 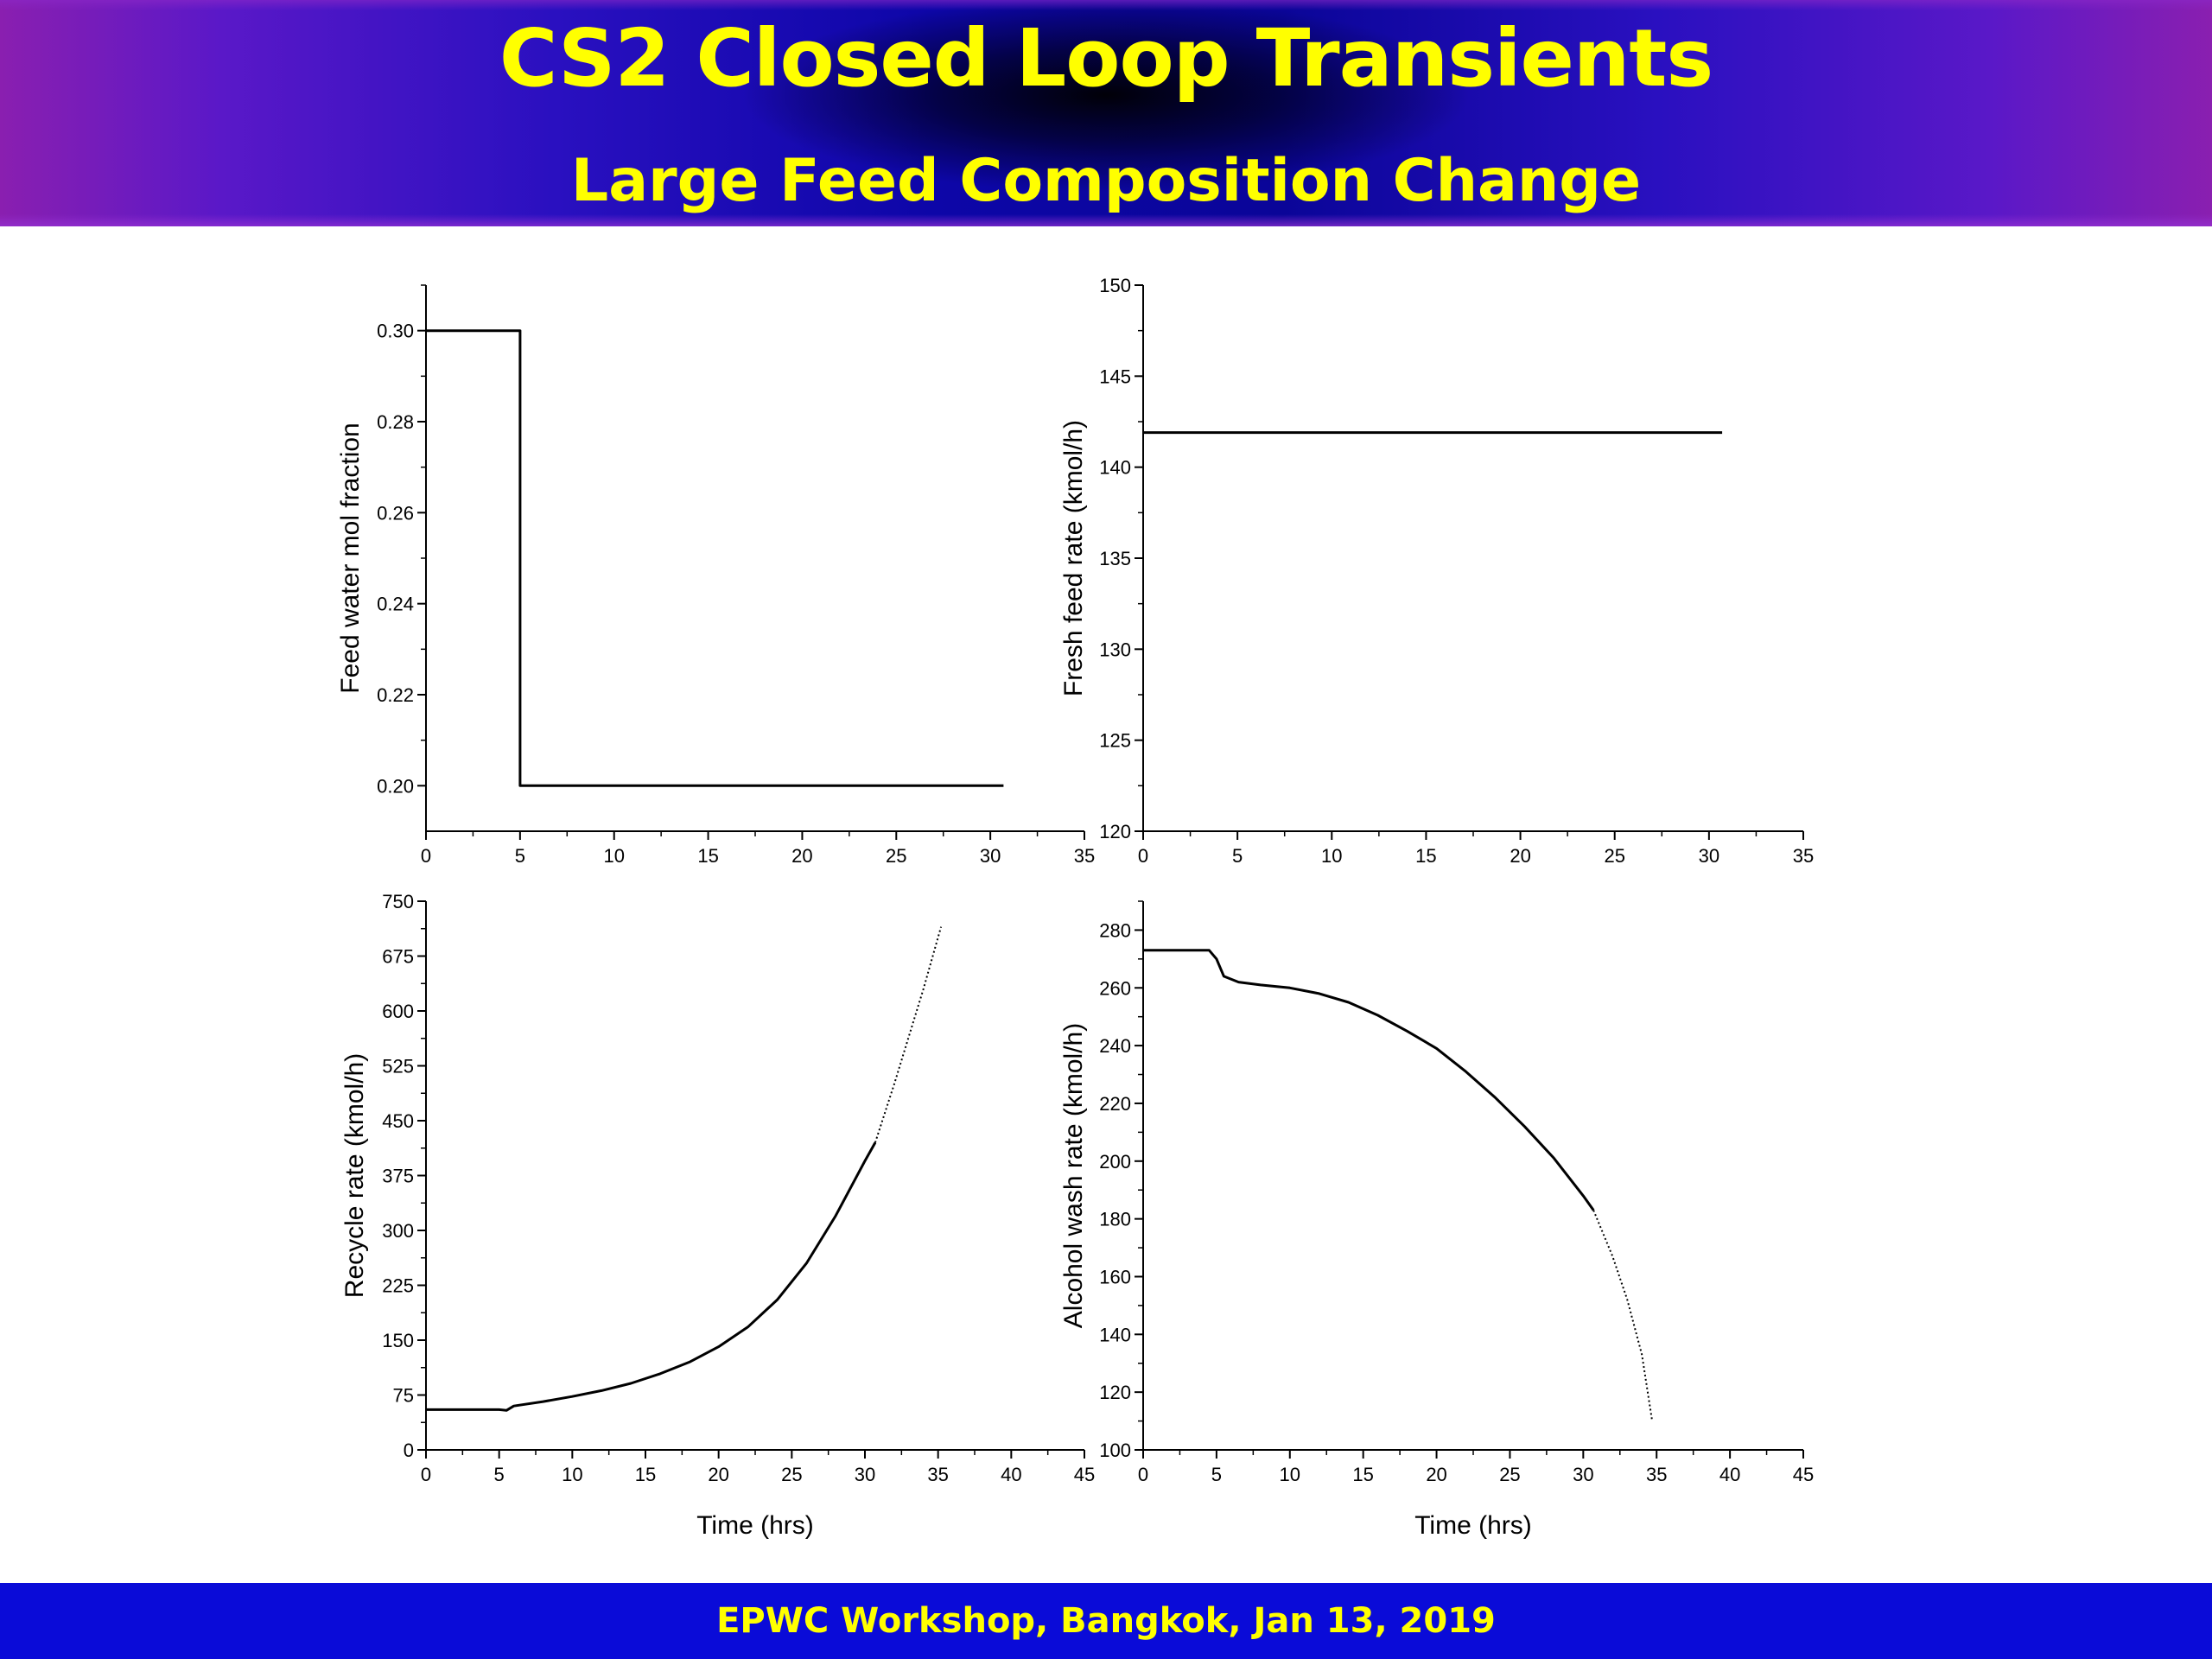 What do you see at coordinates (395, 331) in the screenshot?
I see `y-tick-label: 0.30` at bounding box center [395, 331].